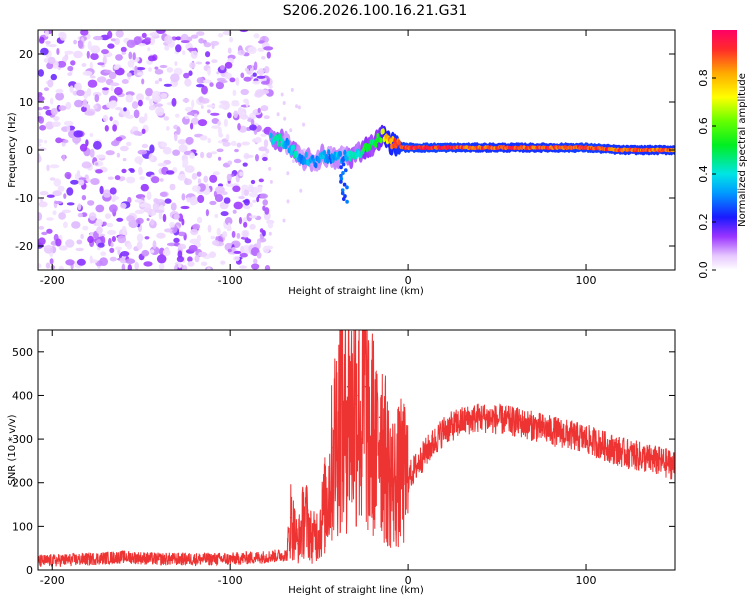 This screenshot has height=600, width=750. Describe the element at coordinates (12, 150) in the screenshot. I see `spectrogram-y-label: Frequency (Hz)` at that location.